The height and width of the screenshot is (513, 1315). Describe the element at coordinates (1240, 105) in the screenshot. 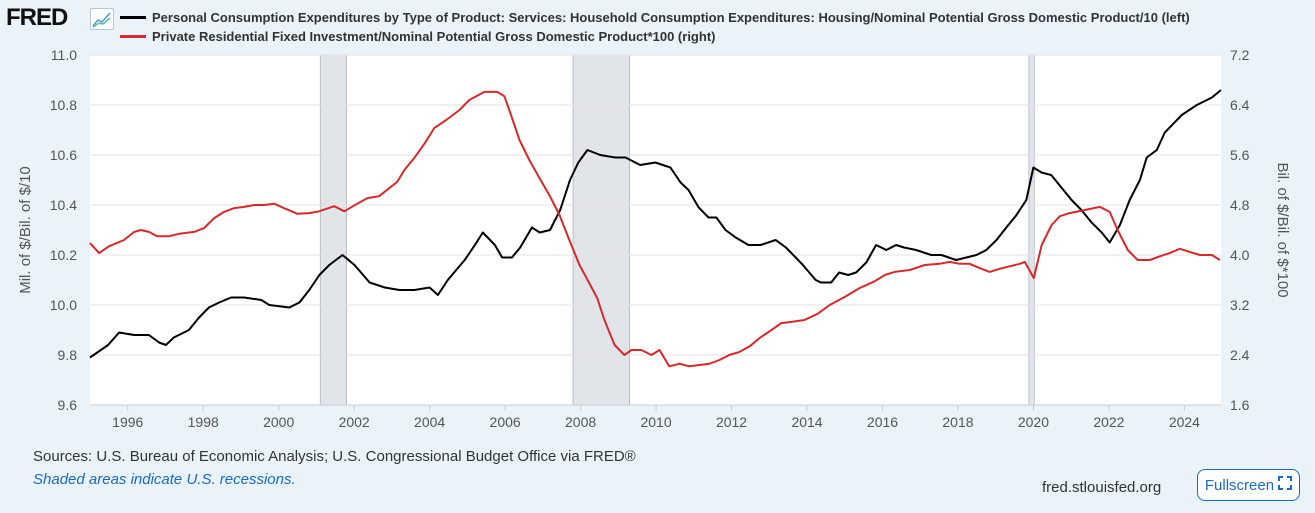

I see `right-tick-label: 6.4` at that location.